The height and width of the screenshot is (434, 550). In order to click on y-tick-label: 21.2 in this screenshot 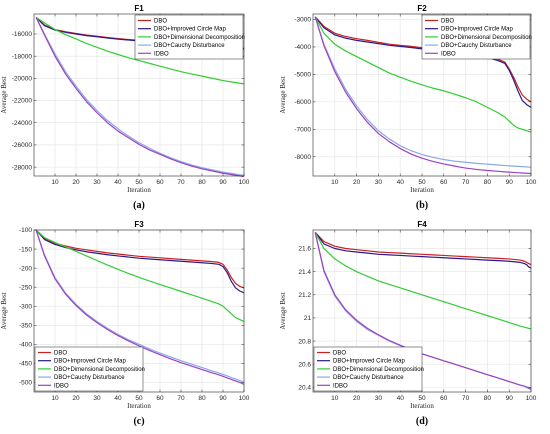, I will do `click(304, 295)`.